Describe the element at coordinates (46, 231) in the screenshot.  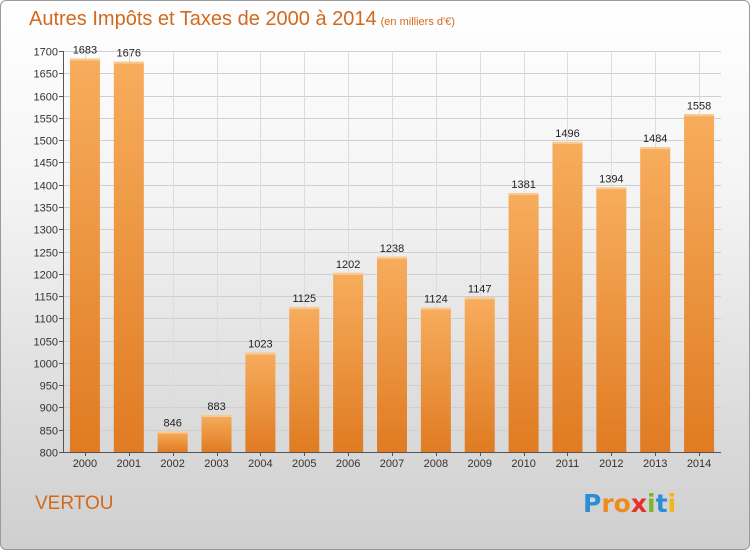
I see `y-tick-label: 1300` at that location.